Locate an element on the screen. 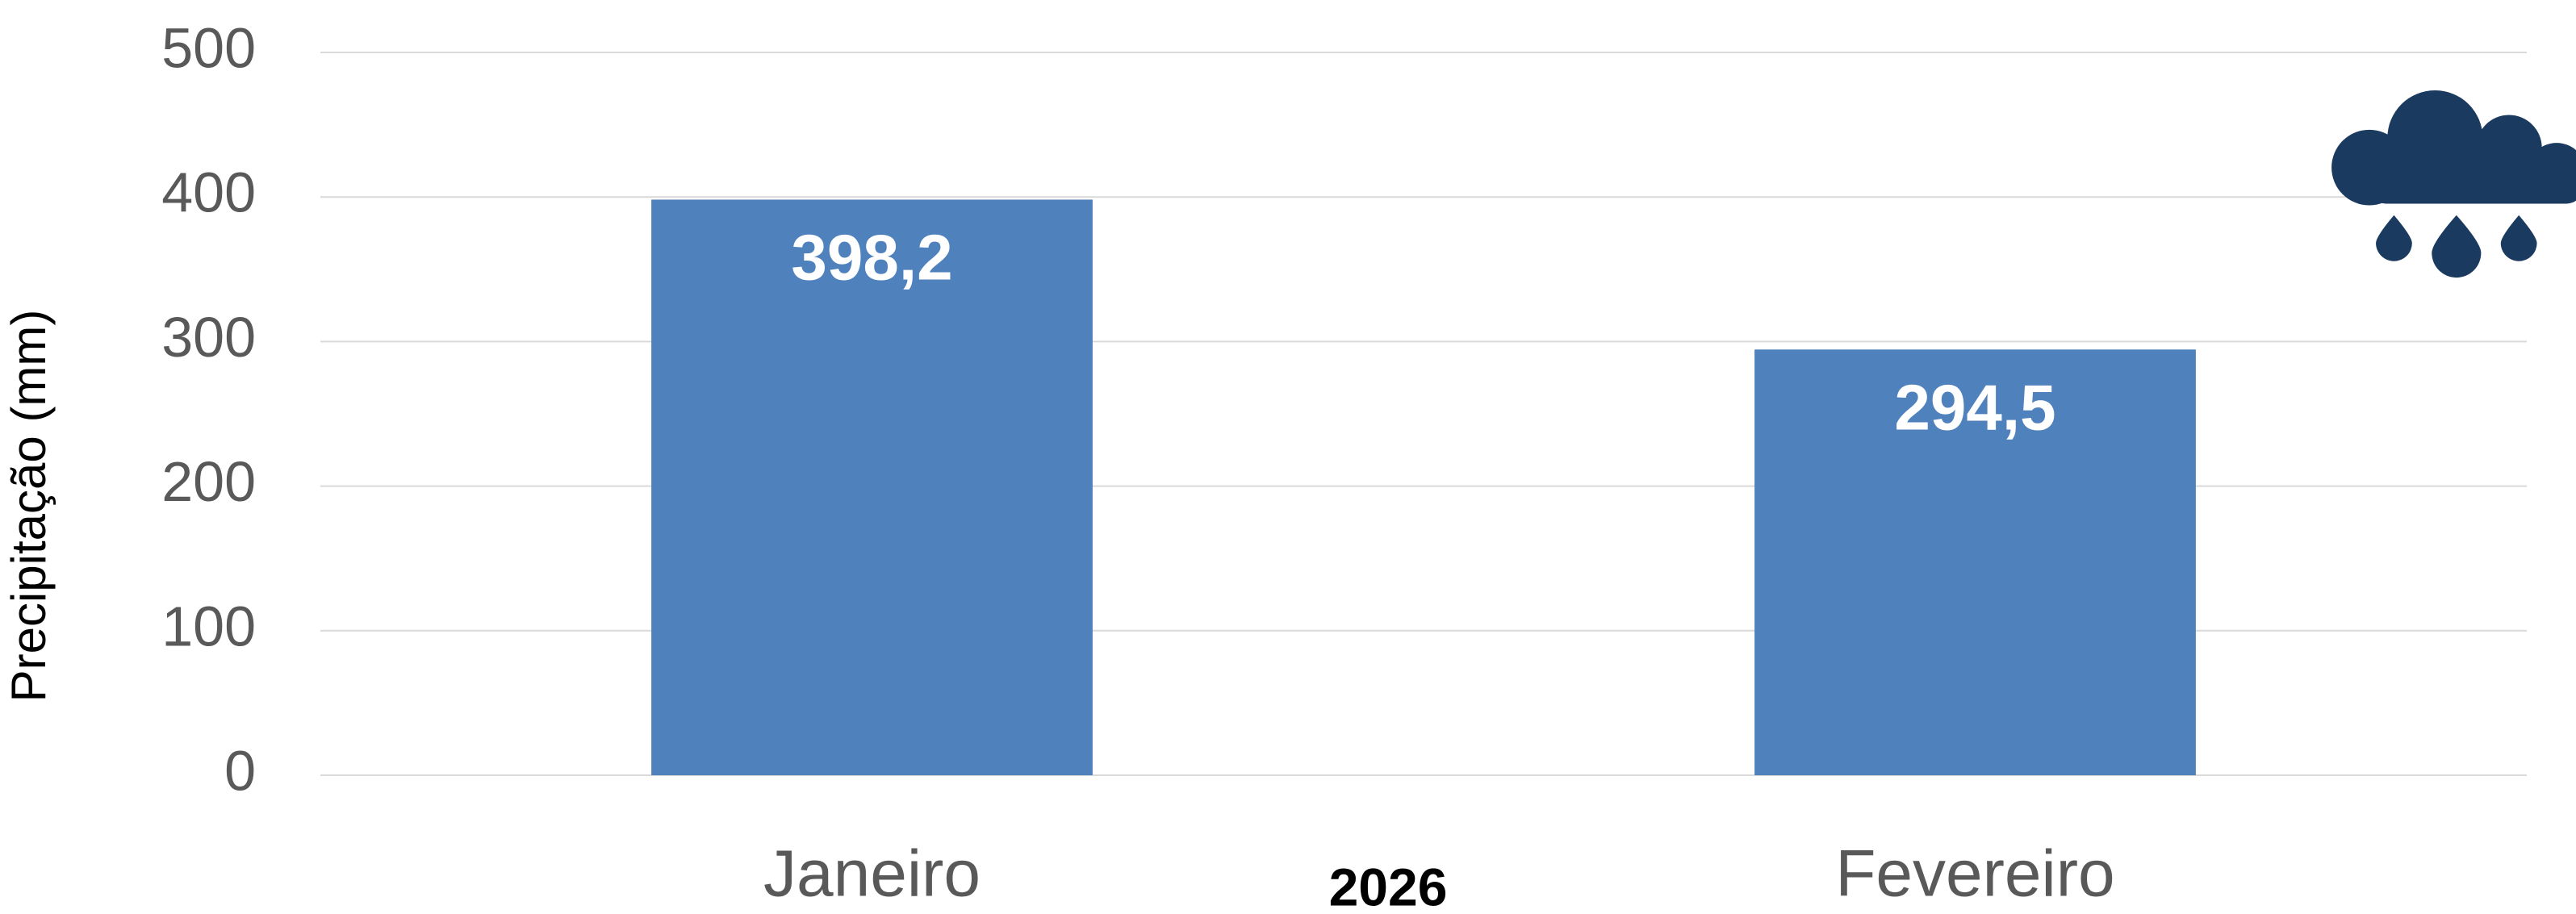 The image size is (2576, 914). y-tick-label: 300 is located at coordinates (208, 337).